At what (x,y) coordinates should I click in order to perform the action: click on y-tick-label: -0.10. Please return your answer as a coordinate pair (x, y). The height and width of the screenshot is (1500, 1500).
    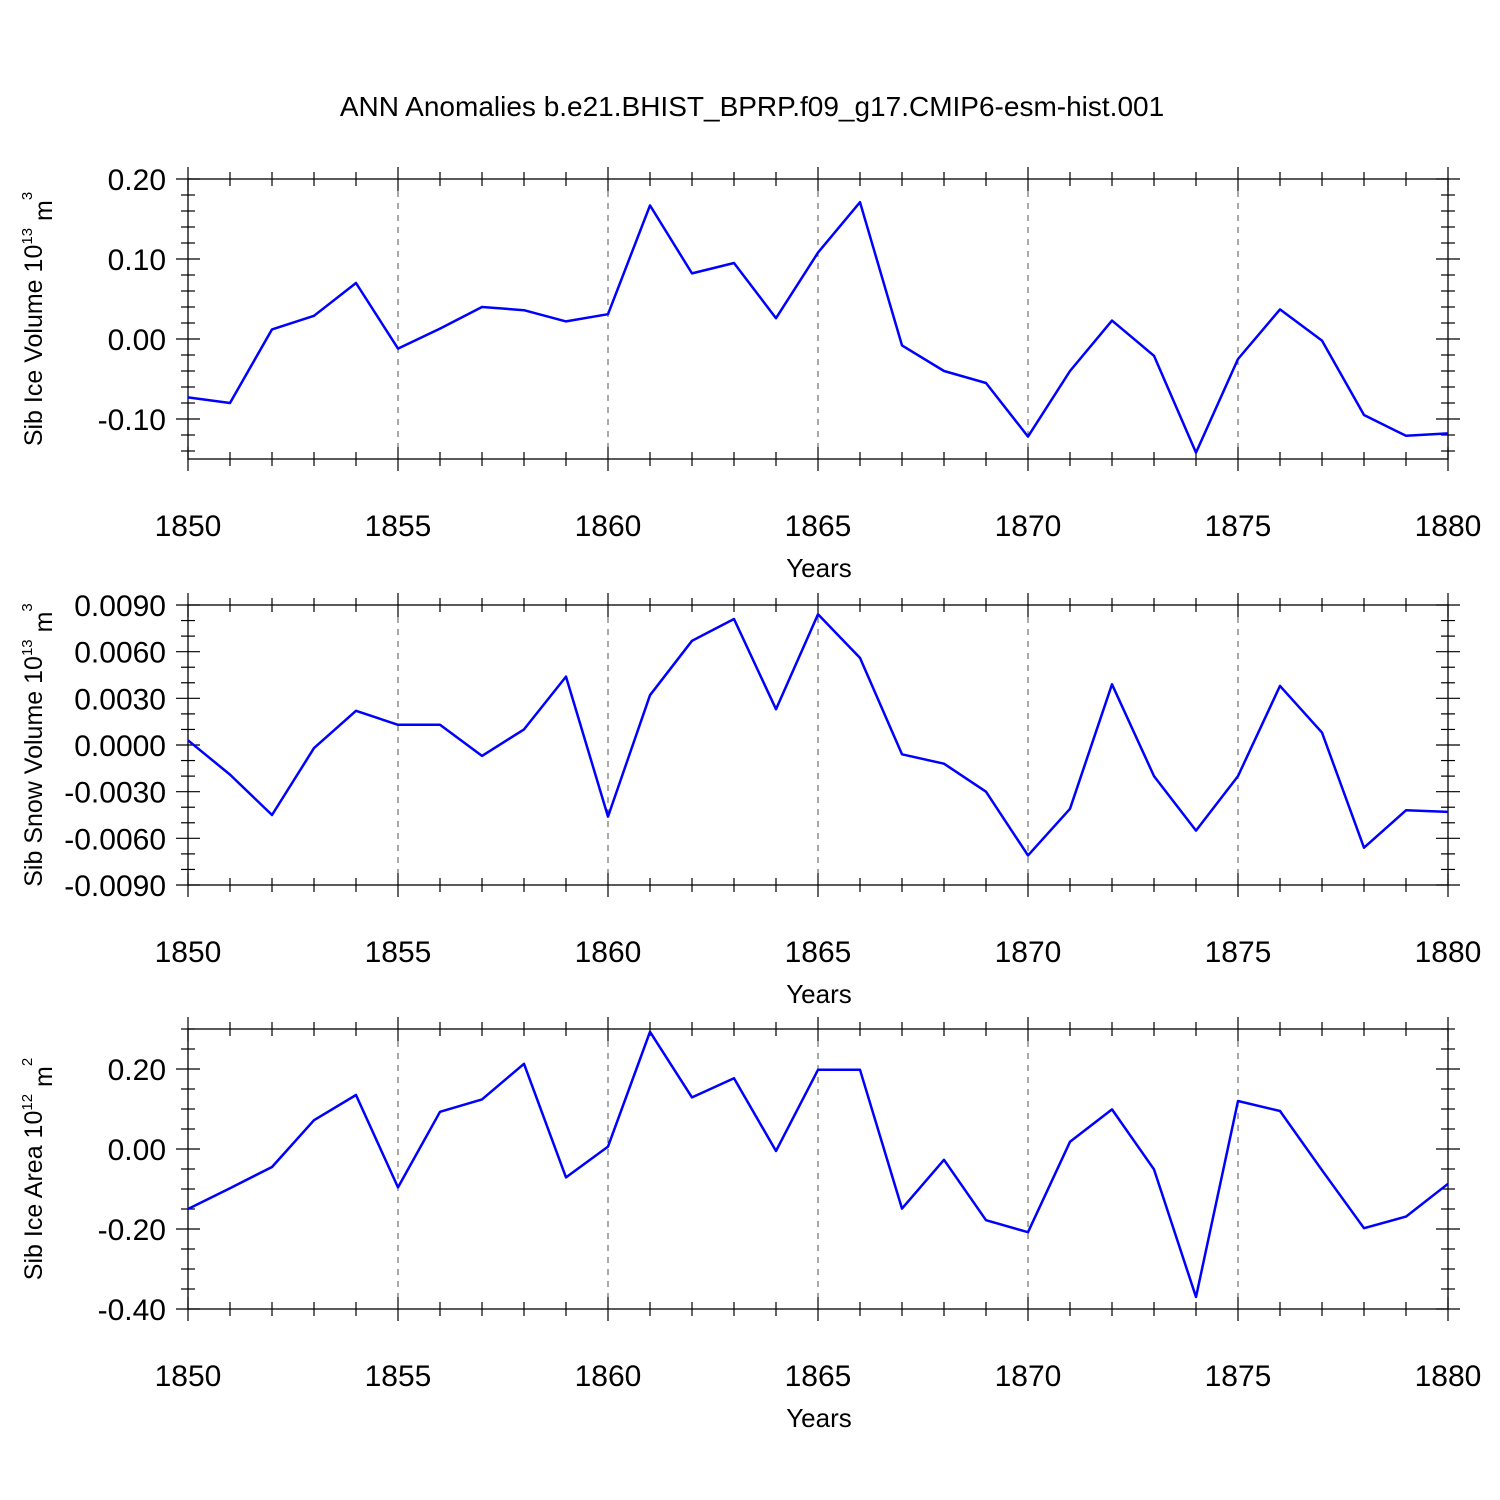
    Looking at the image, I should click on (132, 420).